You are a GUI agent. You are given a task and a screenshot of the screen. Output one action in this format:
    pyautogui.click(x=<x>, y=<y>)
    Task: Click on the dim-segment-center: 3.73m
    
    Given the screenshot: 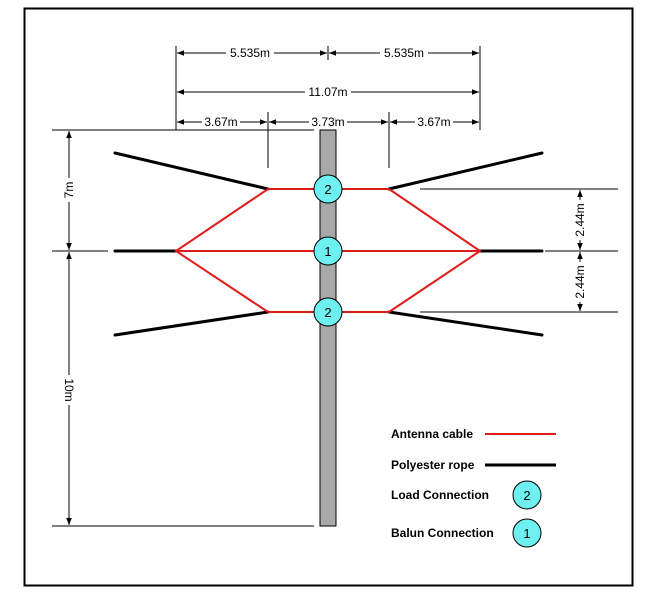 What is the action you would take?
    pyautogui.click(x=327, y=122)
    